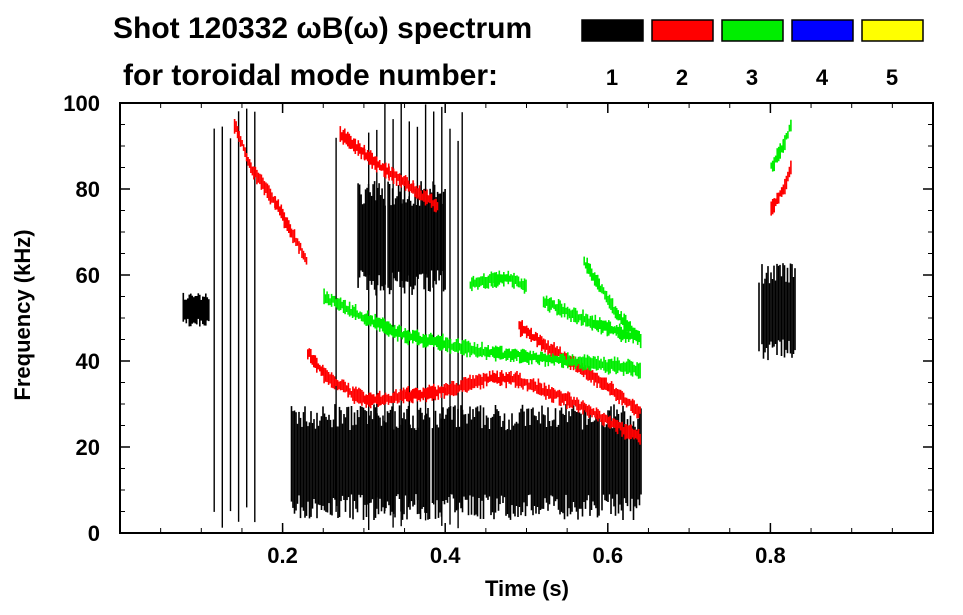 This screenshot has width=963, height=615. Describe the element at coordinates (682, 77) in the screenshot. I see `legend-label-2: 2` at that location.